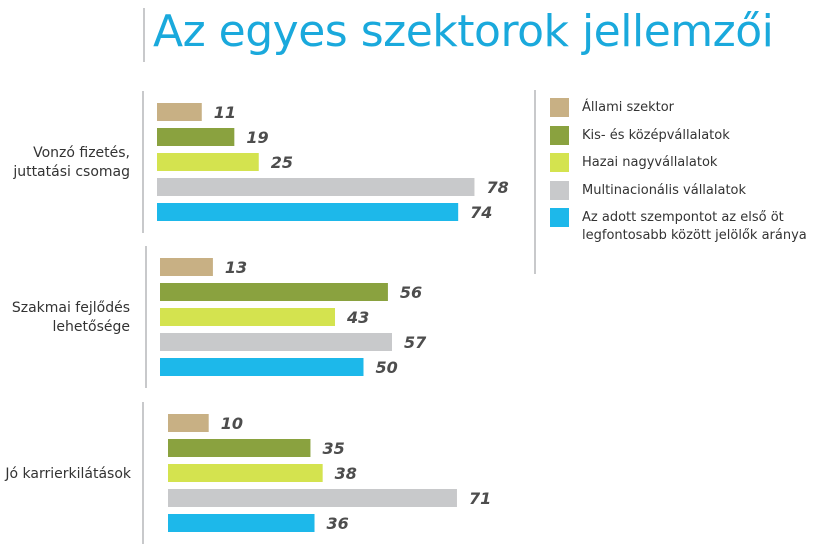  What do you see at coordinates (333, 448) in the screenshot?
I see `data-label: 35` at bounding box center [333, 448].